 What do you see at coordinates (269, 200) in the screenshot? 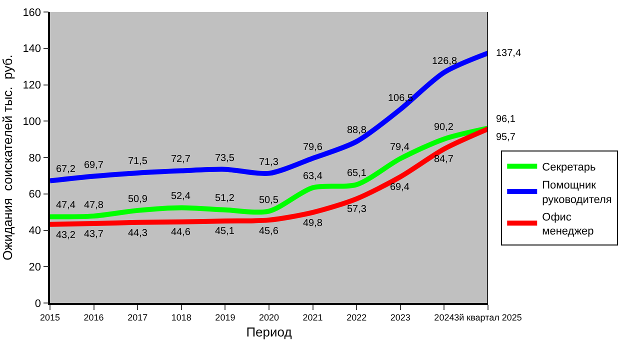
I see `data-label: 50,5` at bounding box center [269, 200].